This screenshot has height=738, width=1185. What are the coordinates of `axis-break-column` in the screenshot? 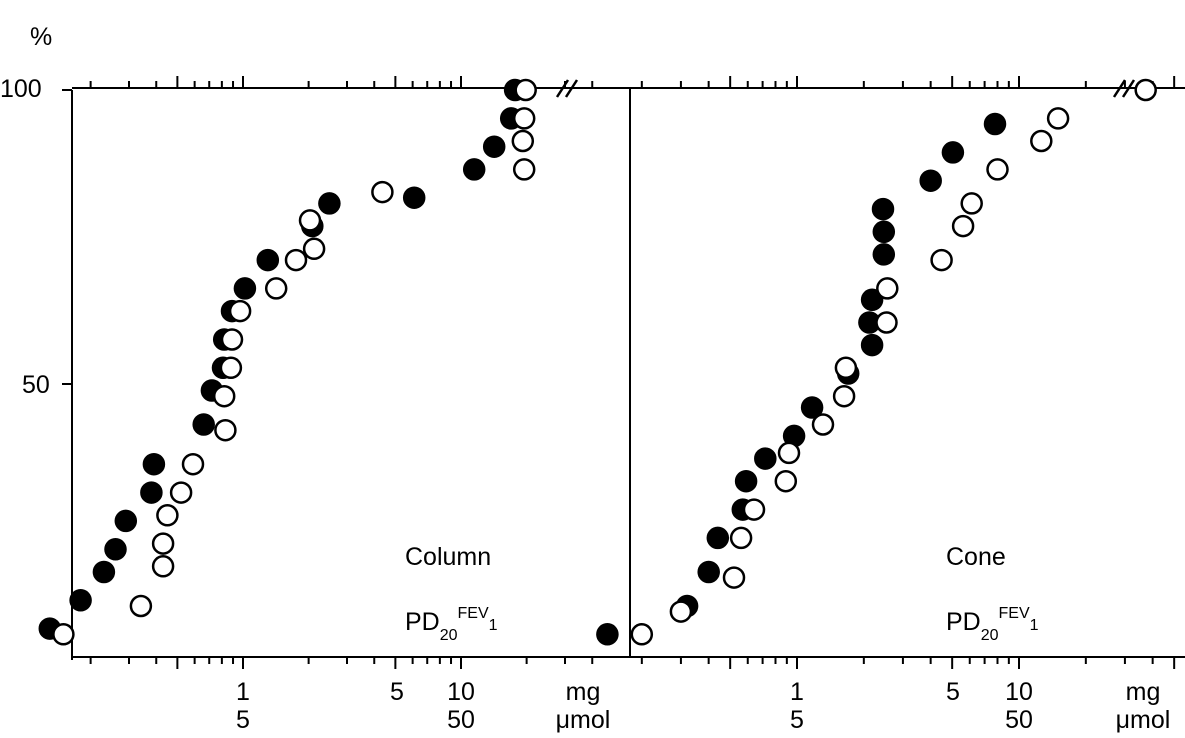 It's located at (567, 88).